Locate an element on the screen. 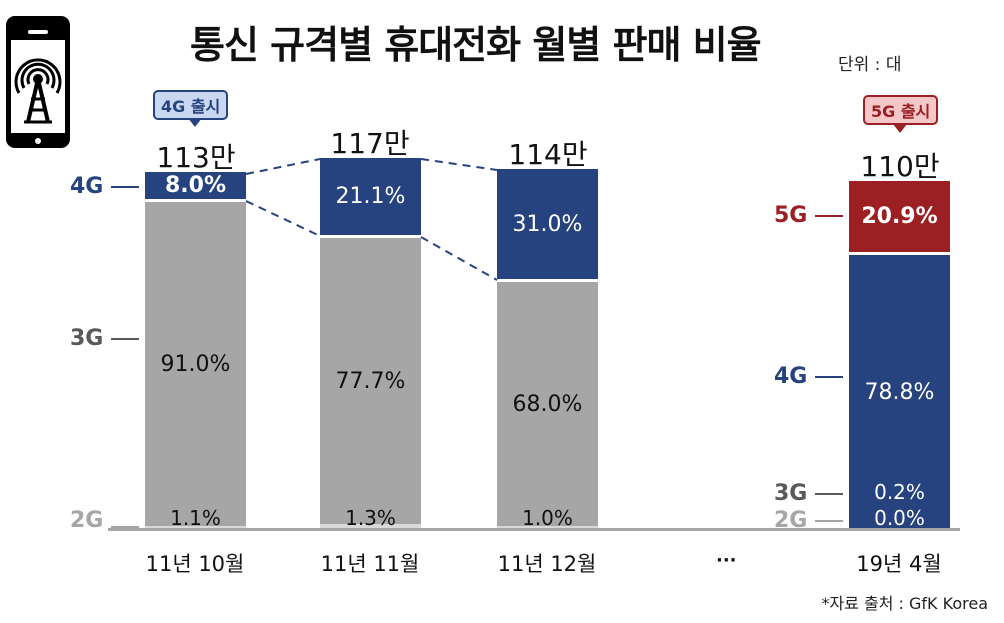 This screenshot has height=623, width=1004. bar-total: 110만 is located at coordinates (900, 166).